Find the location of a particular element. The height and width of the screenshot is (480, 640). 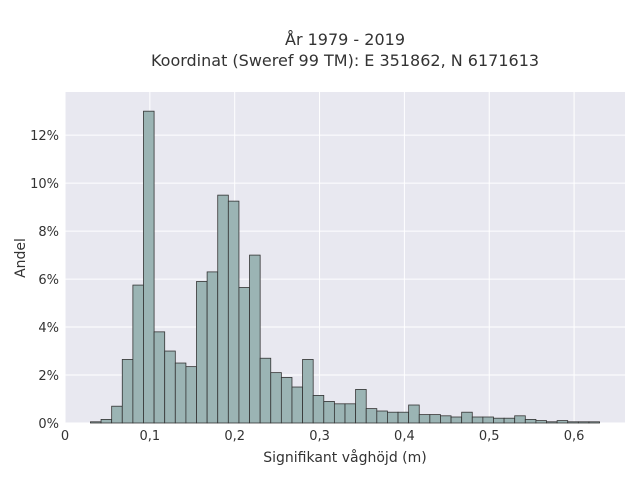

x-tick-label: 0,1 is located at coordinates (150, 436).